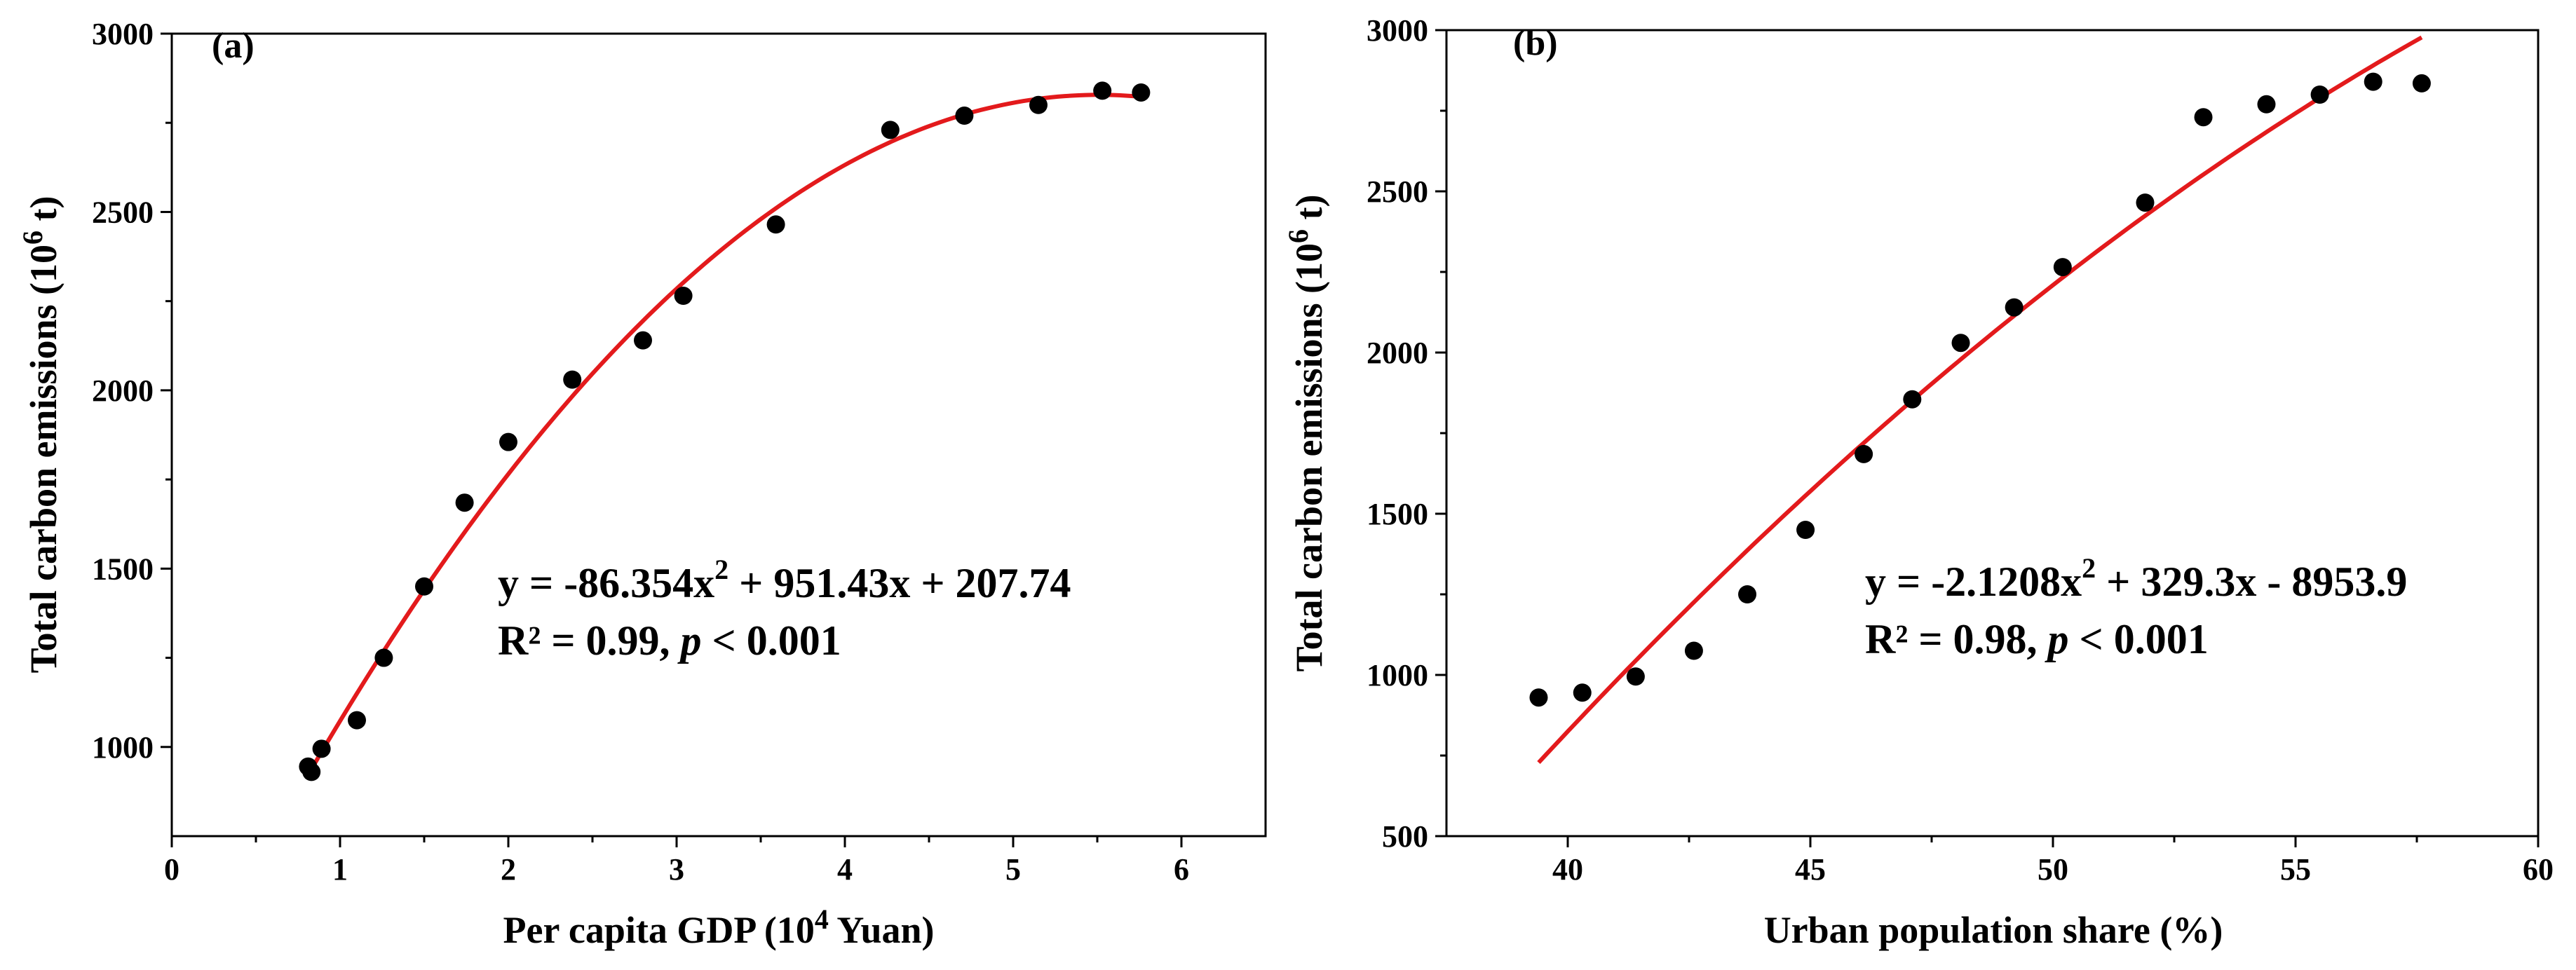 This screenshot has height=970, width=2576. Describe the element at coordinates (123, 212) in the screenshot. I see `y-tick-label-a: 2500` at that location.